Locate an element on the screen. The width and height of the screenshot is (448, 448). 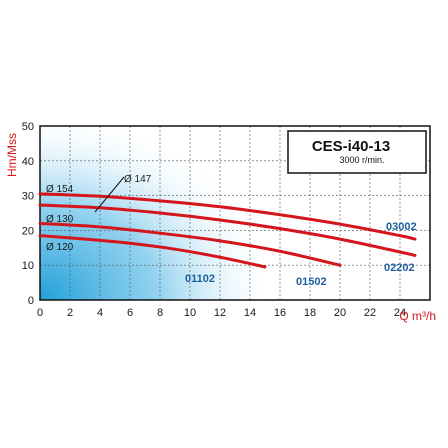
y-tick-label: 50 is located at coordinates (28, 127).